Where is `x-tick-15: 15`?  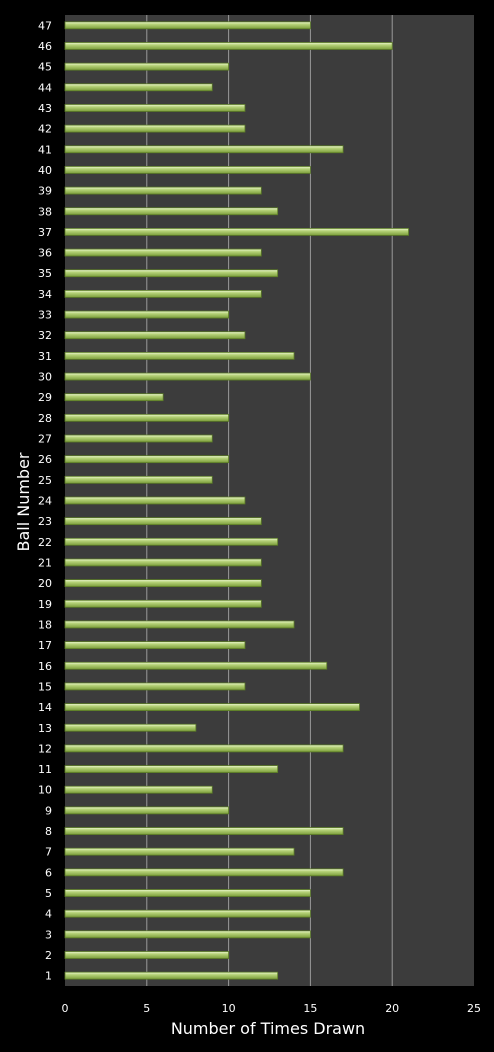 x-tick-15: 15 is located at coordinates (310, 1008).